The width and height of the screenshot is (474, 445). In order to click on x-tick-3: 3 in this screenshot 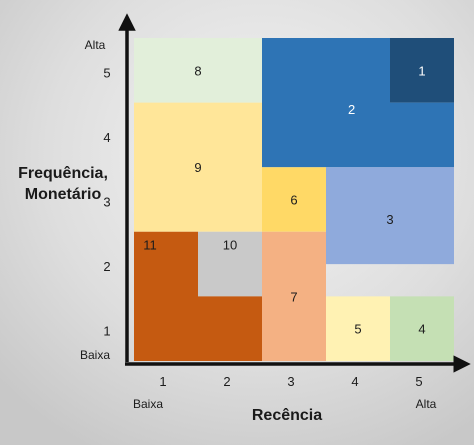, I will do `click(290, 381)`.